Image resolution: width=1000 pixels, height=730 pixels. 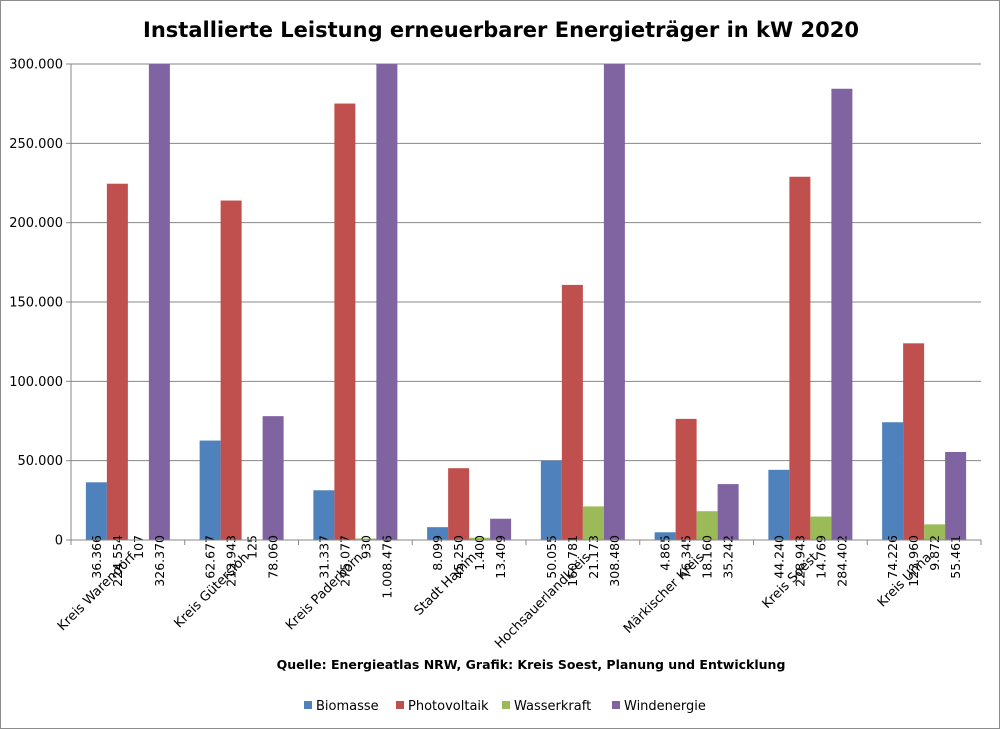 What do you see at coordinates (96, 557) in the screenshot?
I see `data-label: 36.366` at bounding box center [96, 557].